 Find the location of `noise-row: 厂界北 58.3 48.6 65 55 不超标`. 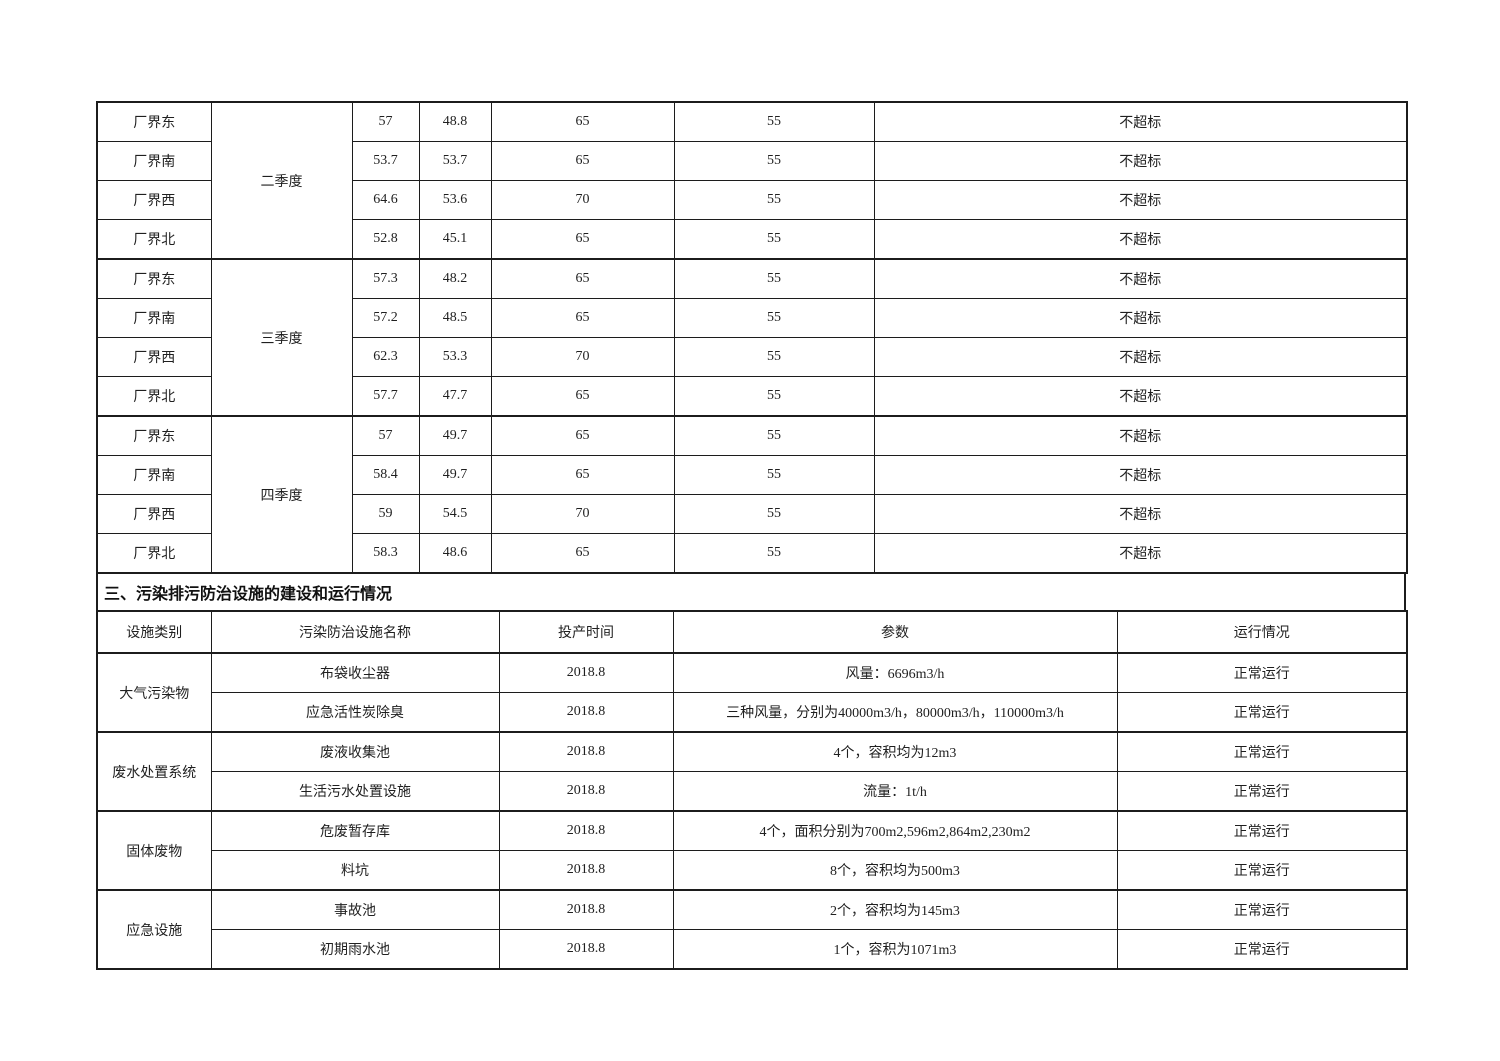

noise-row: 厂界北 58.3 48.6 65 55 不超标 is located at coordinates (752, 553).